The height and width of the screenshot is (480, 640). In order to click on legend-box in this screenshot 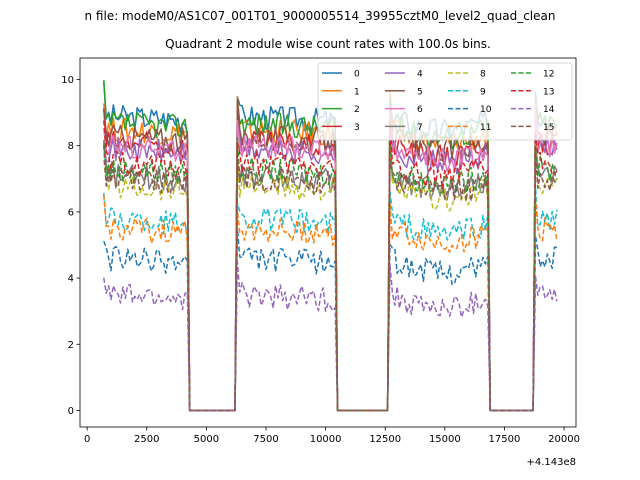, I will do `click(445, 101)`.